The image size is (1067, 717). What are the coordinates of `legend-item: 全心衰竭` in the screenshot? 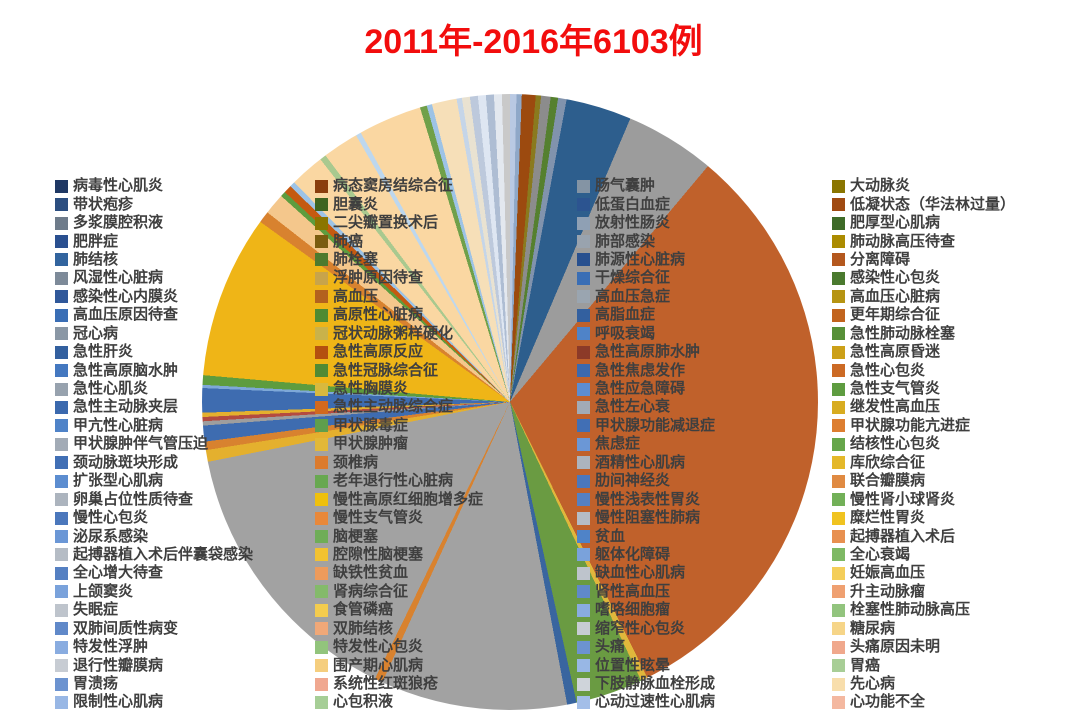 It's located at (949, 555).